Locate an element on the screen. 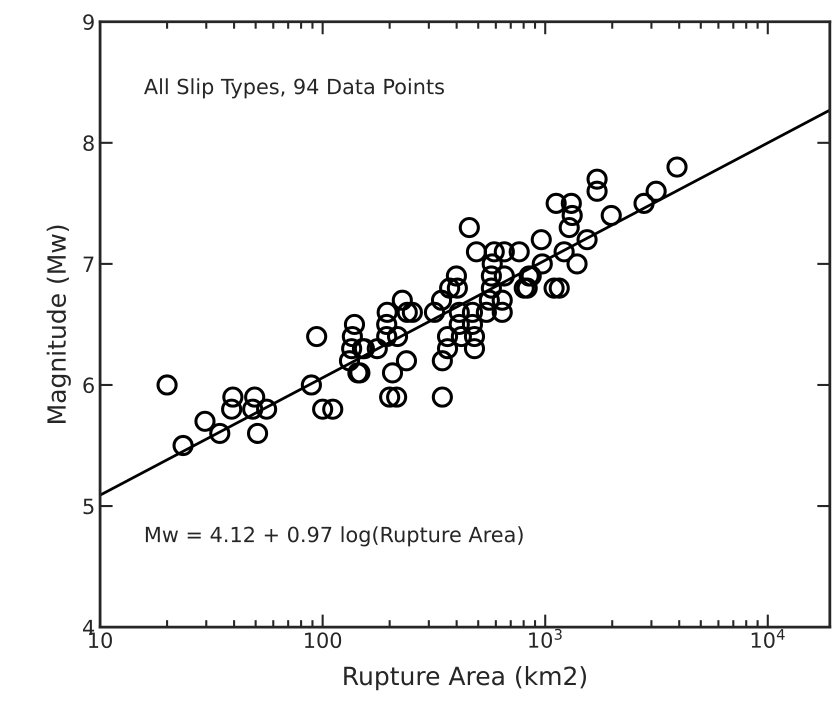 The image size is (834, 725). x-tick-label: 100 is located at coordinates (323, 640).